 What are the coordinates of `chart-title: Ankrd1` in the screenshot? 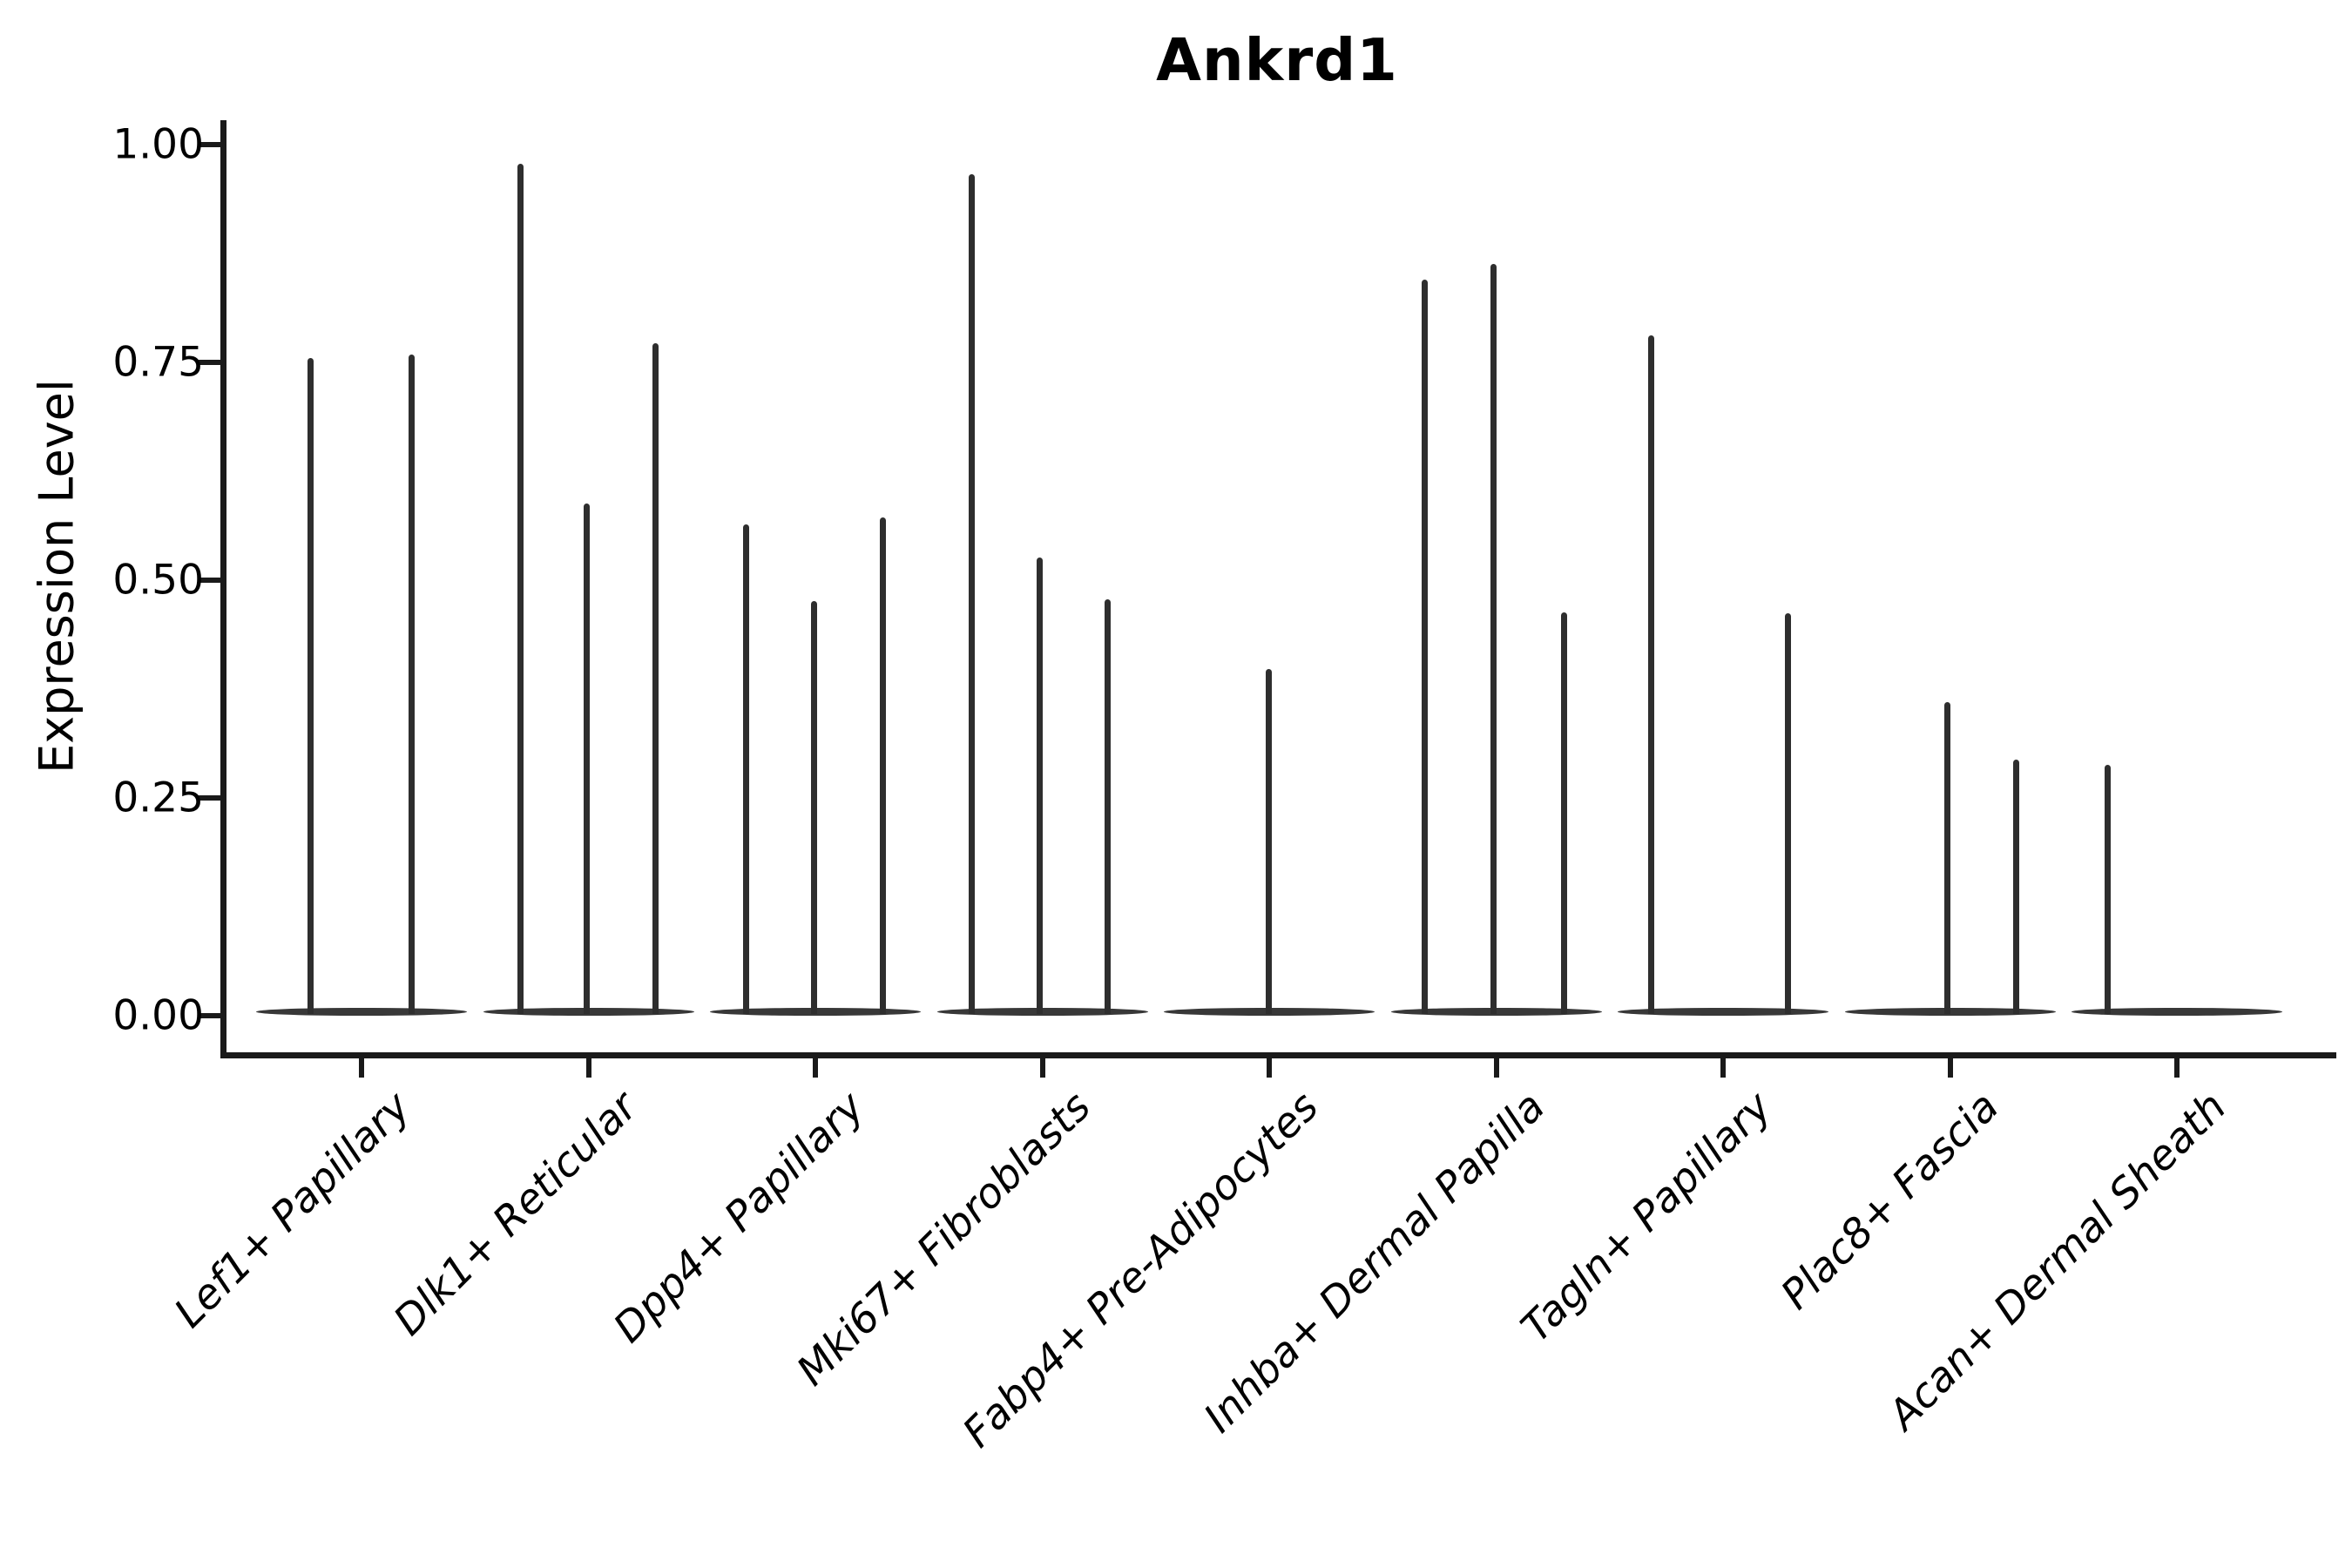 It's located at (1277, 60).